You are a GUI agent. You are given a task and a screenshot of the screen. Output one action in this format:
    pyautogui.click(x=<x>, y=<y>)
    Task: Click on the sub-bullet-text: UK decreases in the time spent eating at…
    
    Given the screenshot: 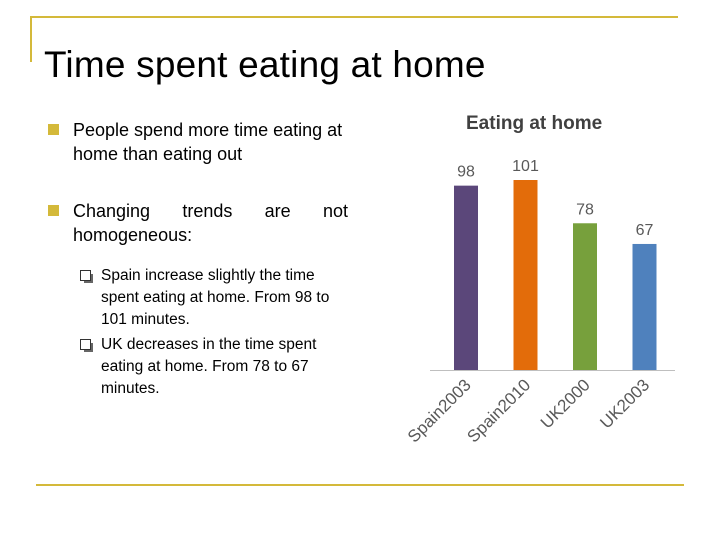 What is the action you would take?
    pyautogui.click(x=209, y=366)
    